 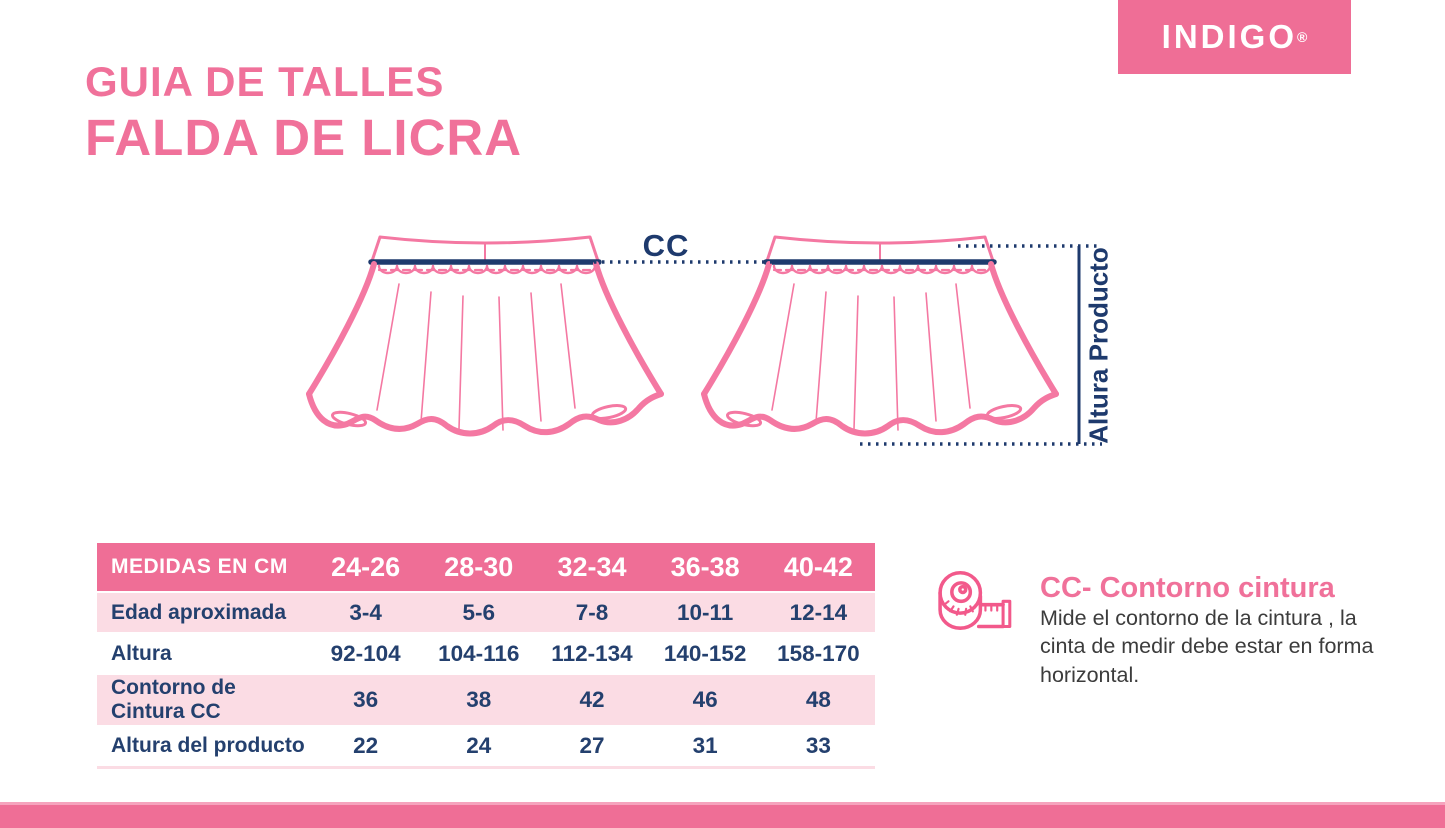 I want to click on brand-logo-text: INDIGO, so click(x=1229, y=36).